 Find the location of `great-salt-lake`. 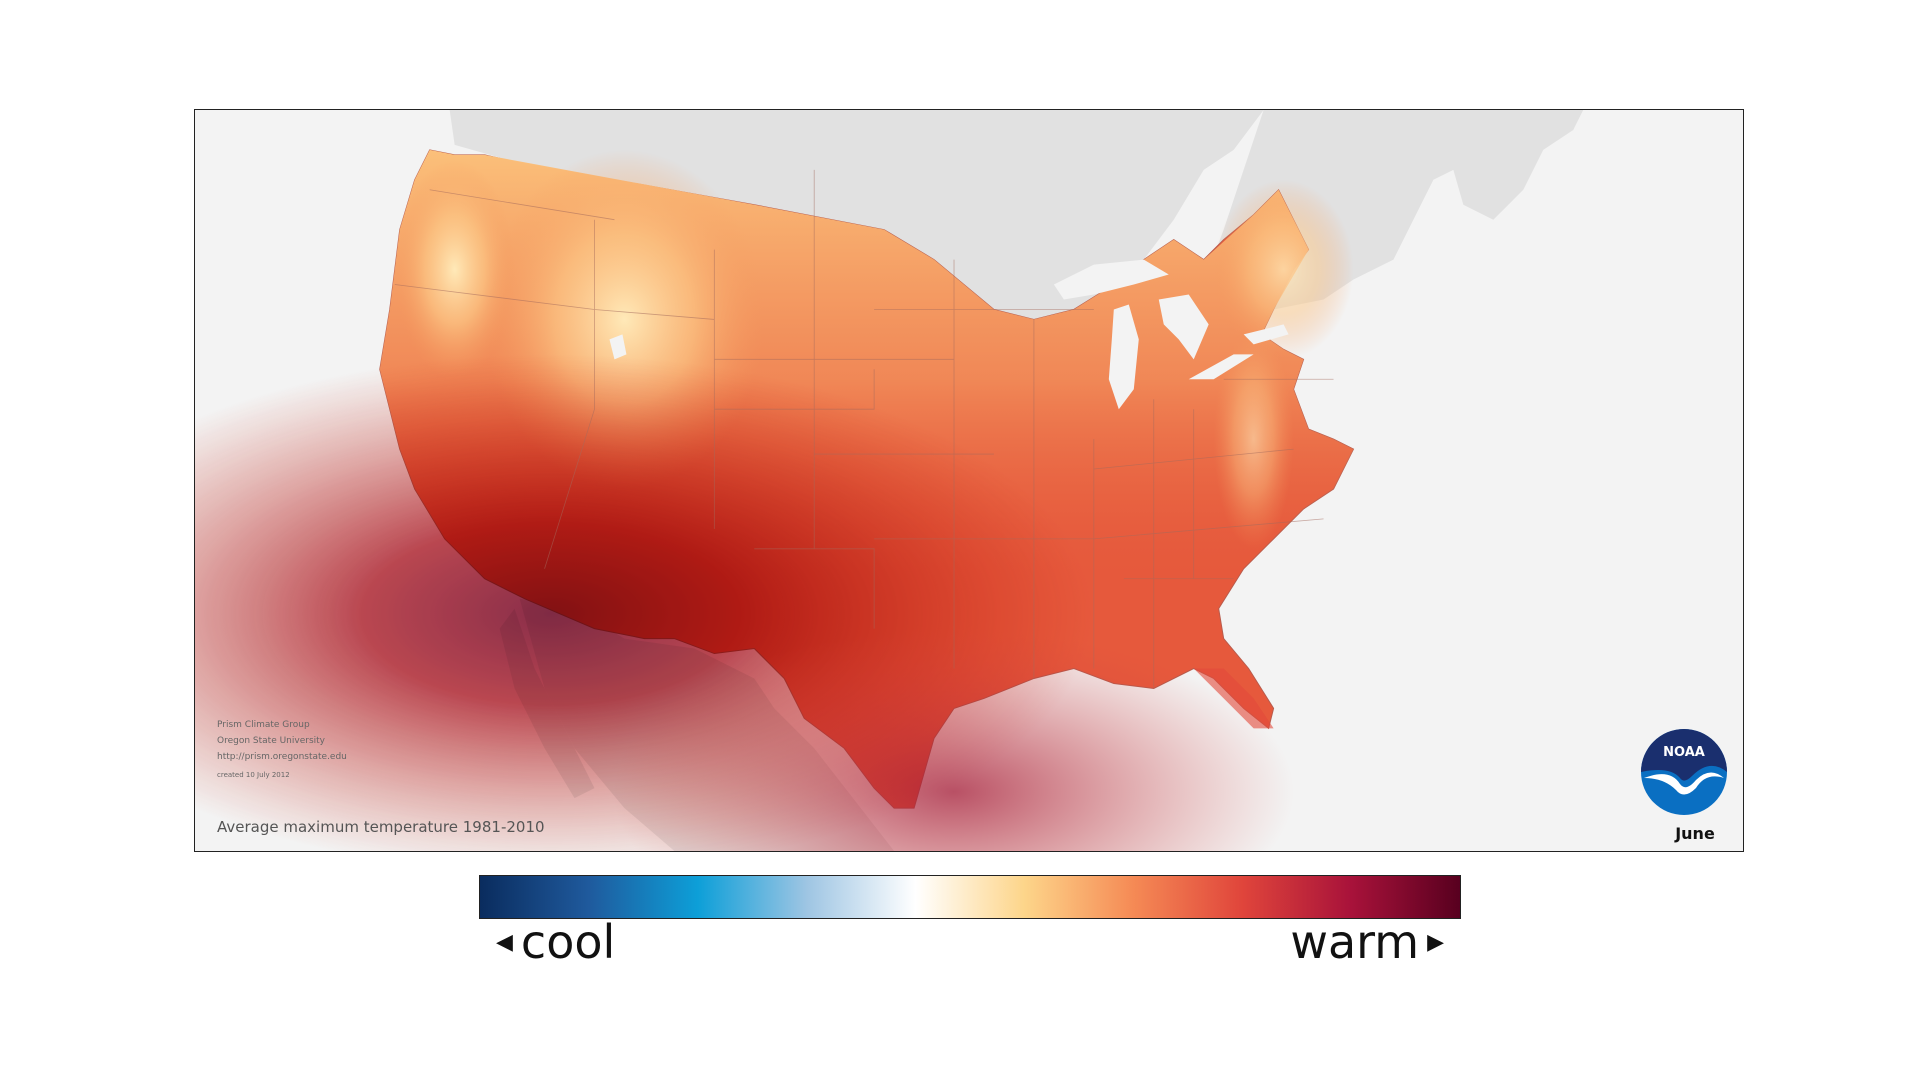

great-salt-lake is located at coordinates (618, 347).